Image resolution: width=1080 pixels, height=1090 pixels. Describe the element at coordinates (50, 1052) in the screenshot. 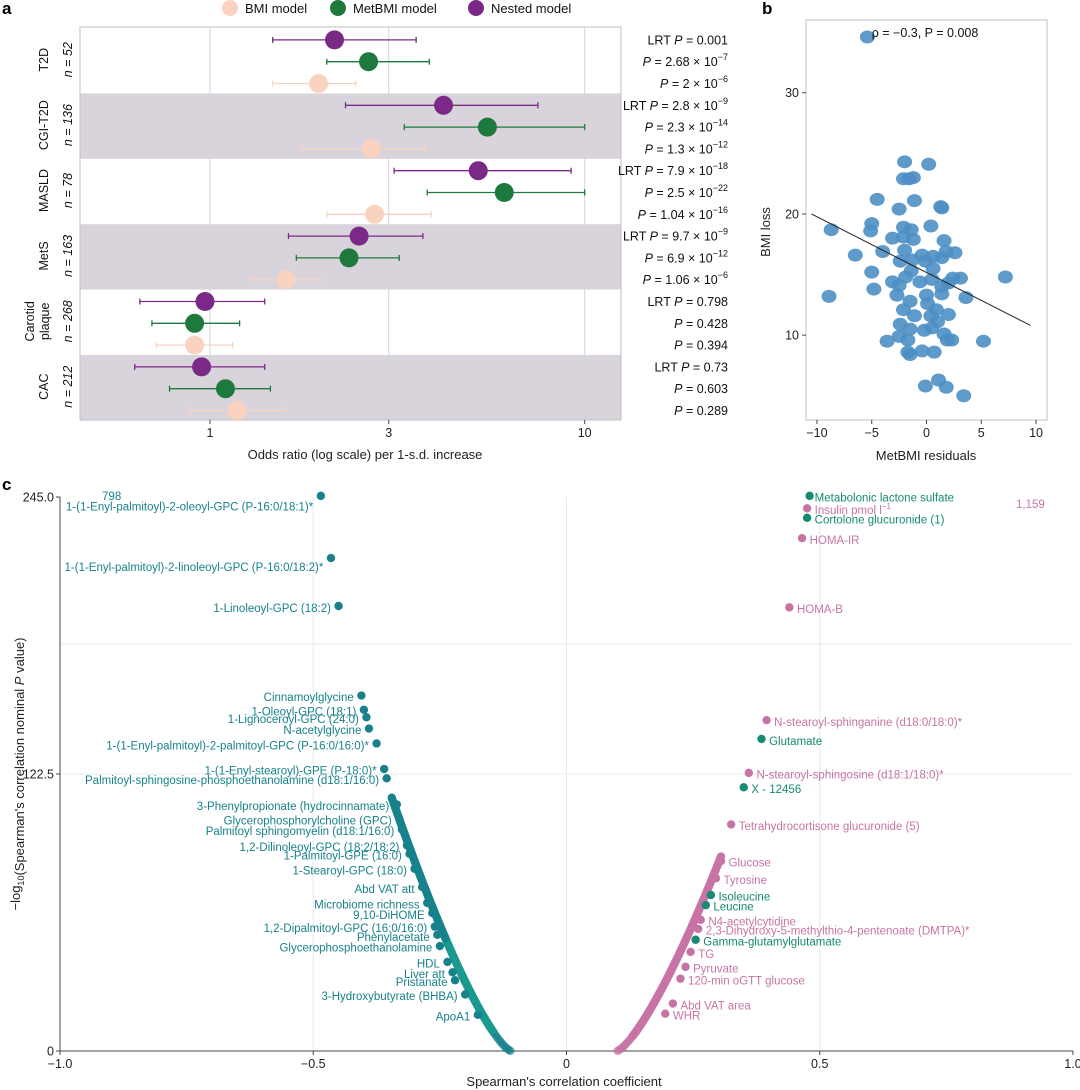

I see `y-tick-label: 0` at that location.